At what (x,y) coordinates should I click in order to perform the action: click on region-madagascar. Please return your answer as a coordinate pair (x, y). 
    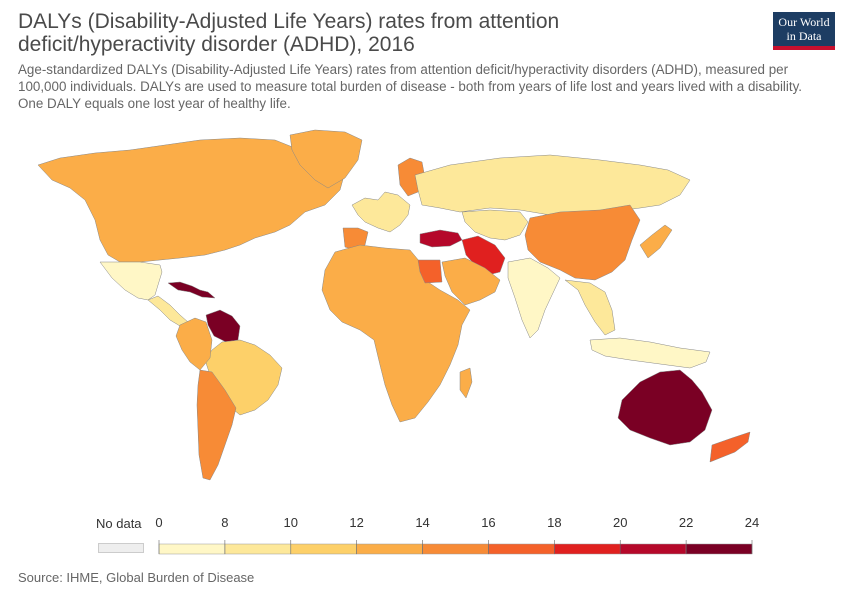
    Looking at the image, I should click on (466, 383).